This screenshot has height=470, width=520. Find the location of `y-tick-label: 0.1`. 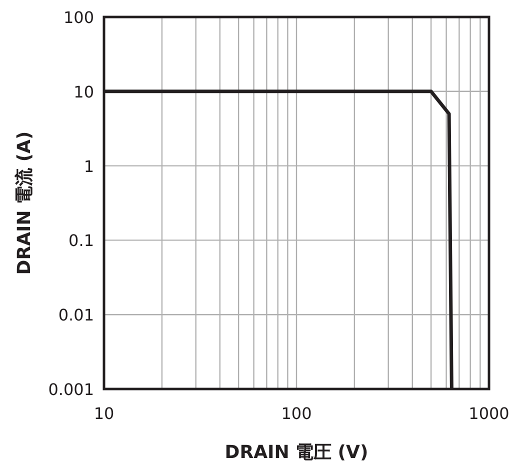

y-tick-label: 0.1 is located at coordinates (81, 240).